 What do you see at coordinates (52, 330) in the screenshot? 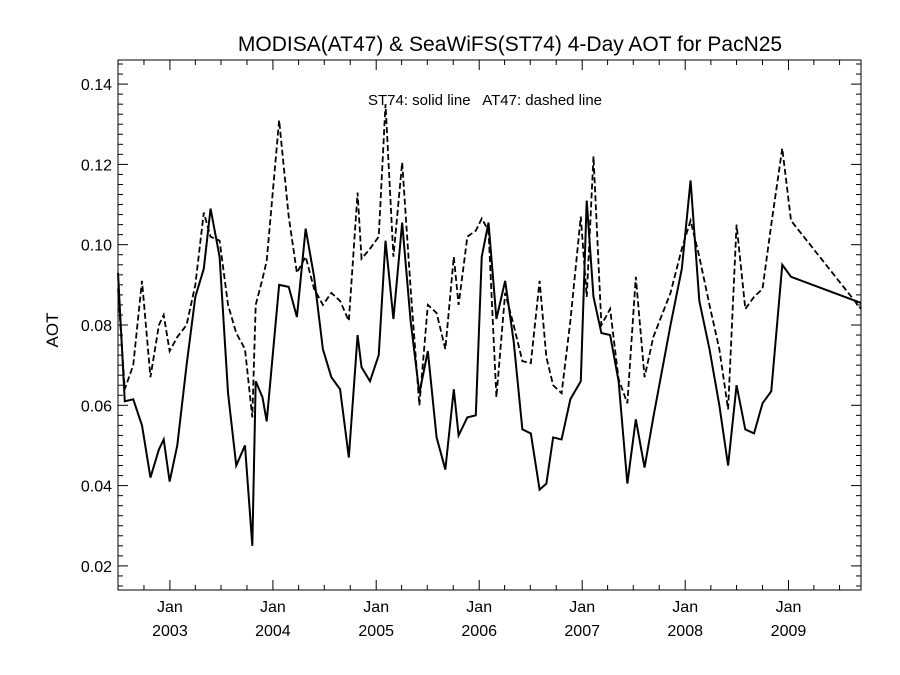
I see `y-axis-label: AOT` at bounding box center [52, 330].